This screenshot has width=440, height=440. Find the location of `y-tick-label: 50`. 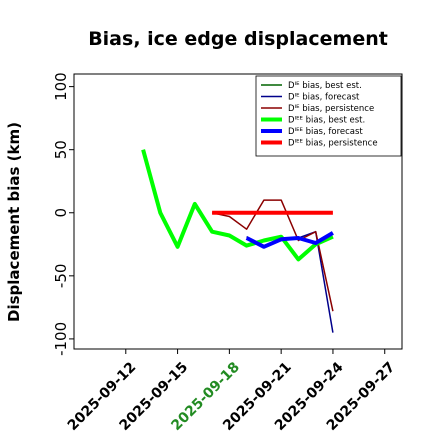

y-tick-label: 50 is located at coordinates (61, 149).